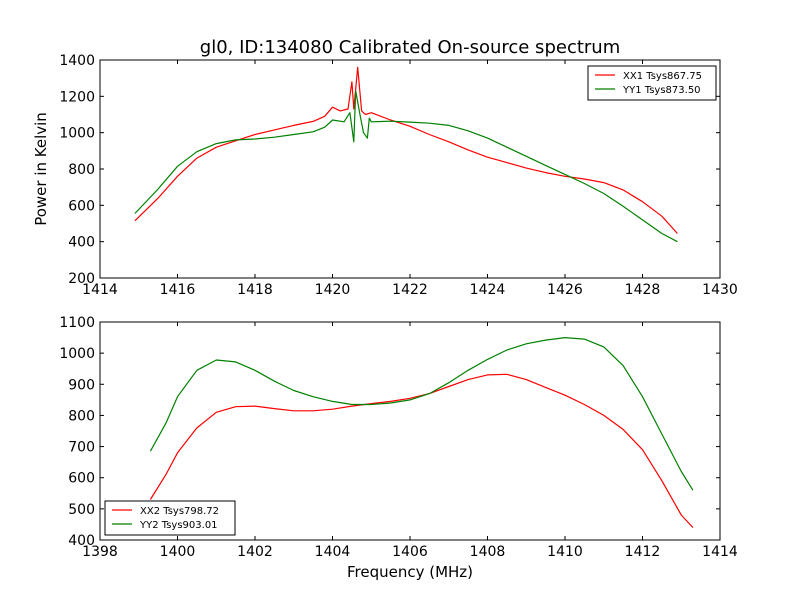 Image resolution: width=800 pixels, height=600 pixels. What do you see at coordinates (333, 290) in the screenshot?
I see `x-tick-label: 1420` at bounding box center [333, 290].